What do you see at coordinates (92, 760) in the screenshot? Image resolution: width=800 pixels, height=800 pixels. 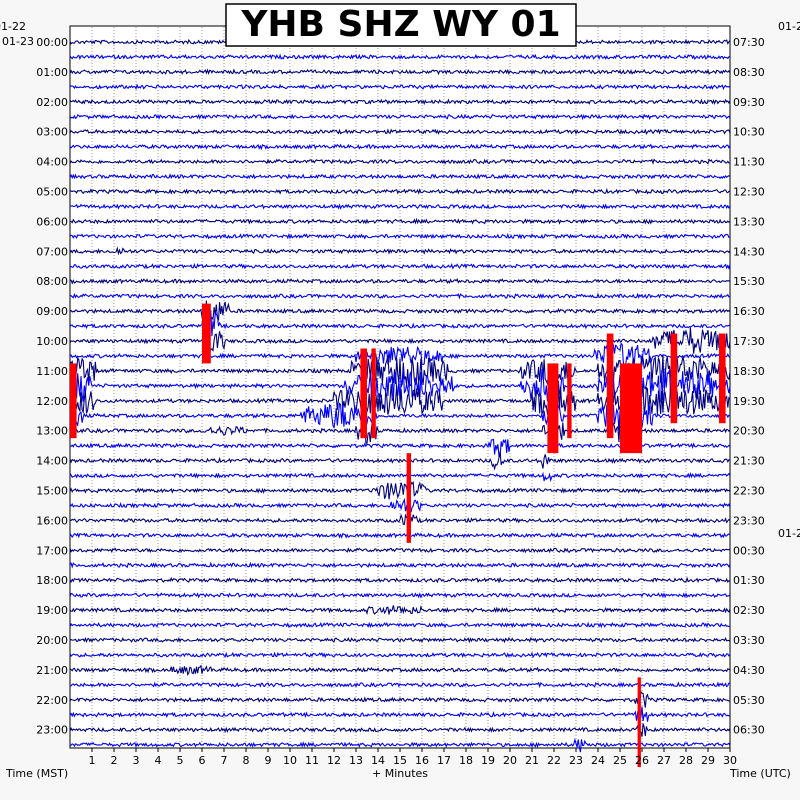 I see `x-tick-label: 1` at bounding box center [92, 760].